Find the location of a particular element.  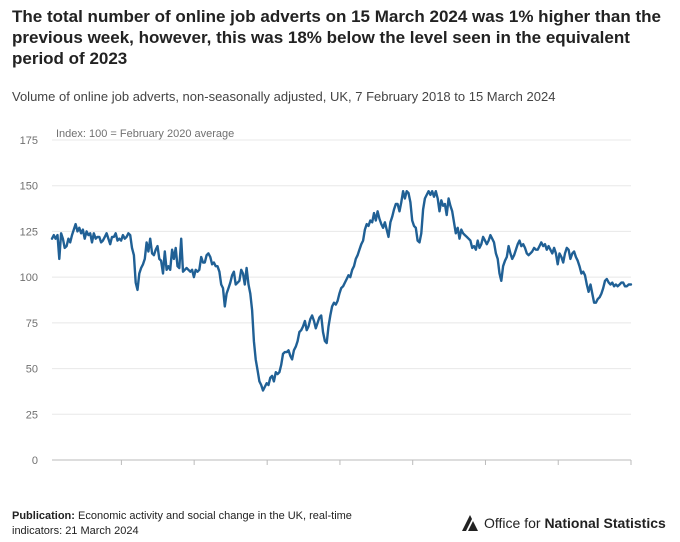

ons-logo-text-part2: National Statistics is located at coordinates (605, 523).